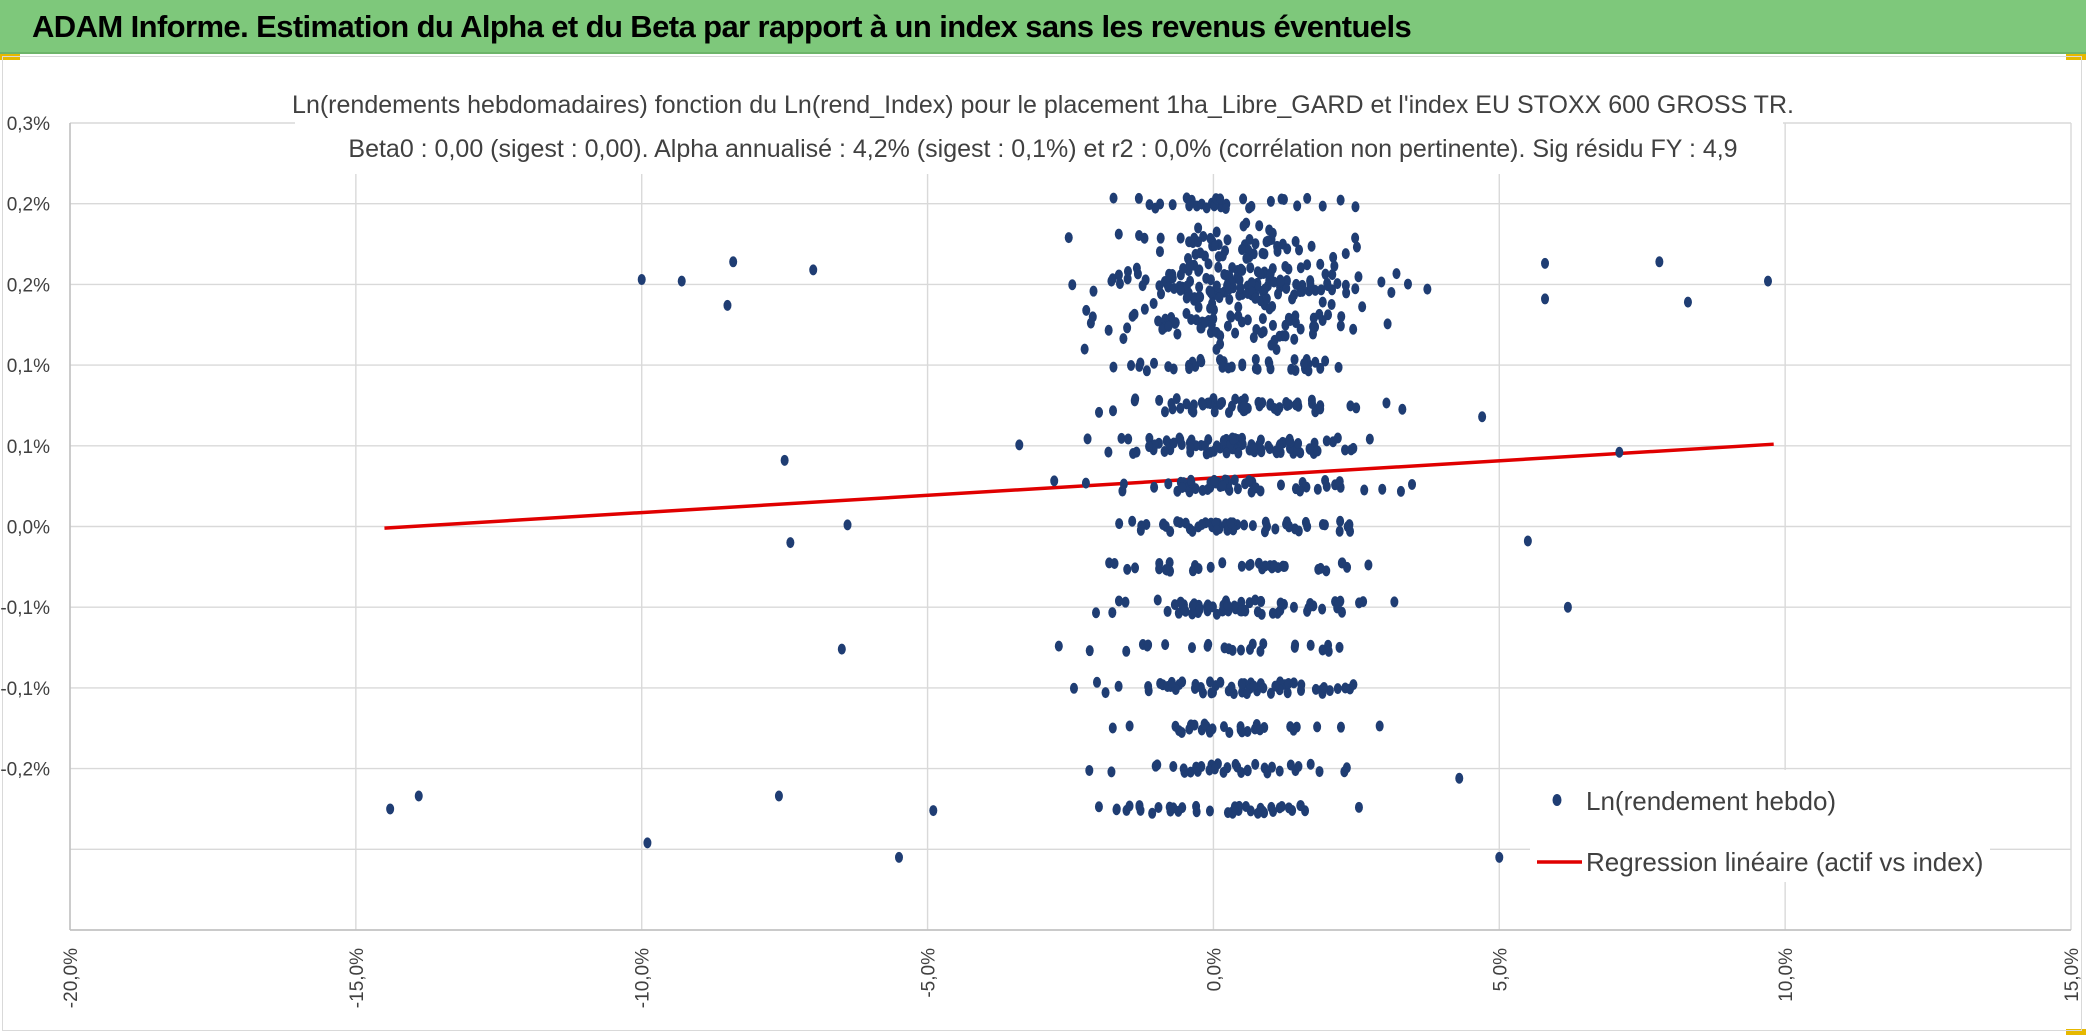  I want to click on legend-background, so click(1760, 826).